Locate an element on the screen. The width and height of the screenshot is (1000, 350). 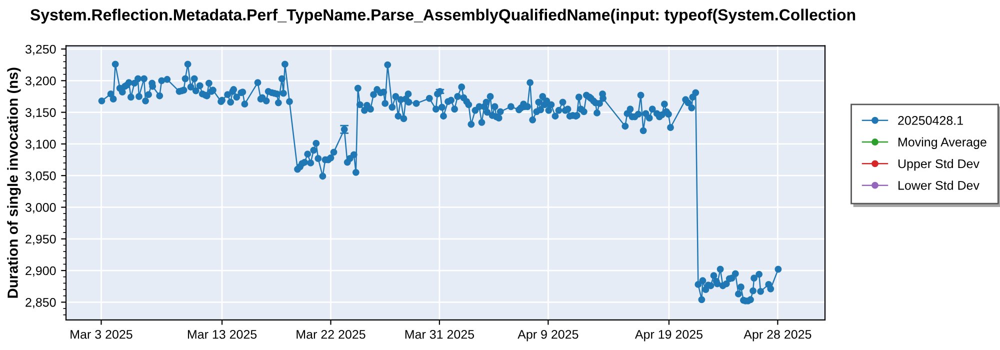
x-tick-label: Apr 28 2025 is located at coordinates (778, 336).